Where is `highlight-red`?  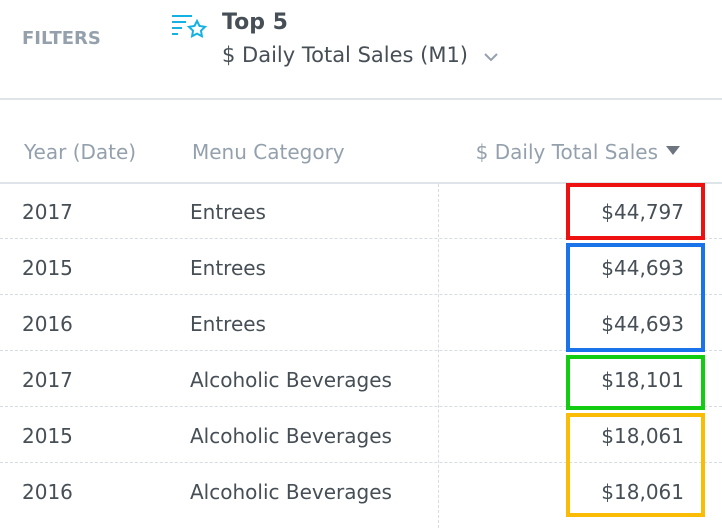 highlight-red is located at coordinates (635, 211).